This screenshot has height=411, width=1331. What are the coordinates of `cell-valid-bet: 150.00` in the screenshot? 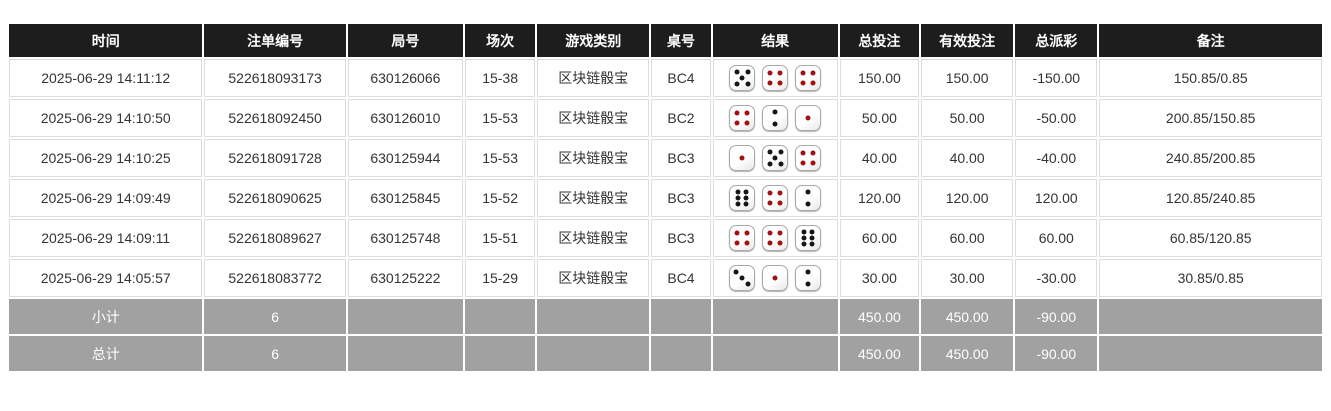 It's located at (967, 78).